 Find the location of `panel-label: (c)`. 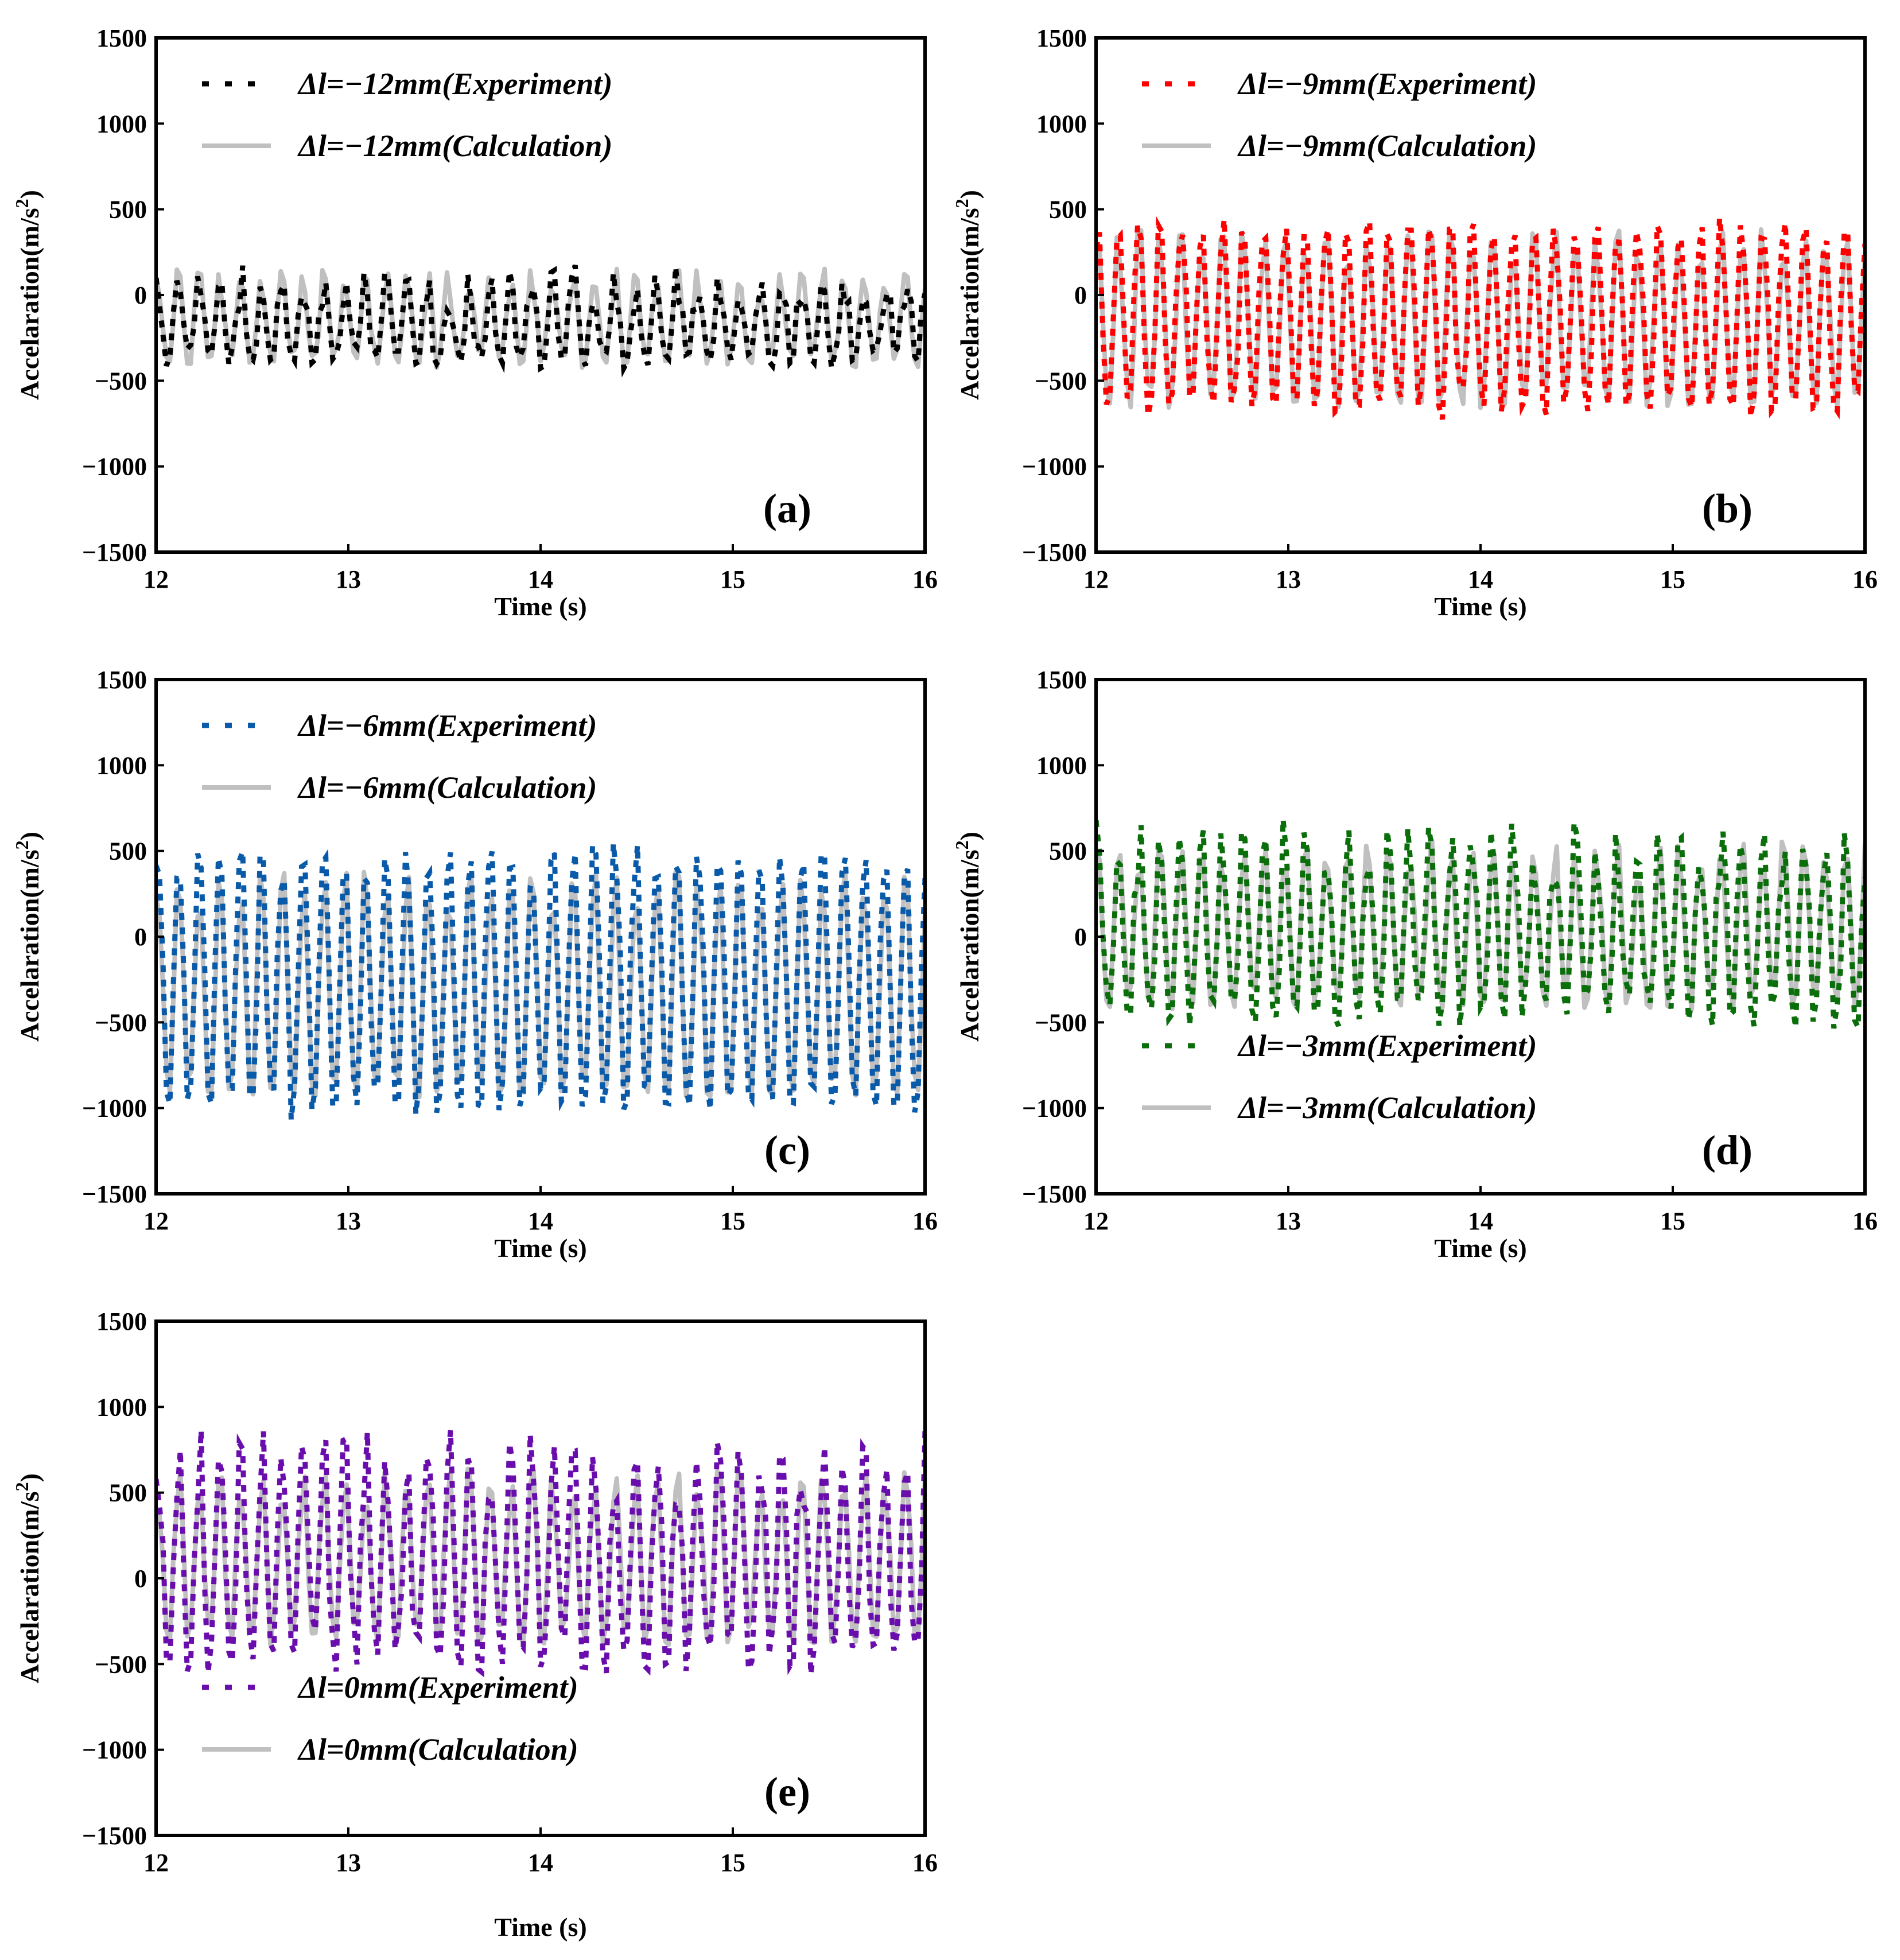

panel-label: (c) is located at coordinates (787, 1150).